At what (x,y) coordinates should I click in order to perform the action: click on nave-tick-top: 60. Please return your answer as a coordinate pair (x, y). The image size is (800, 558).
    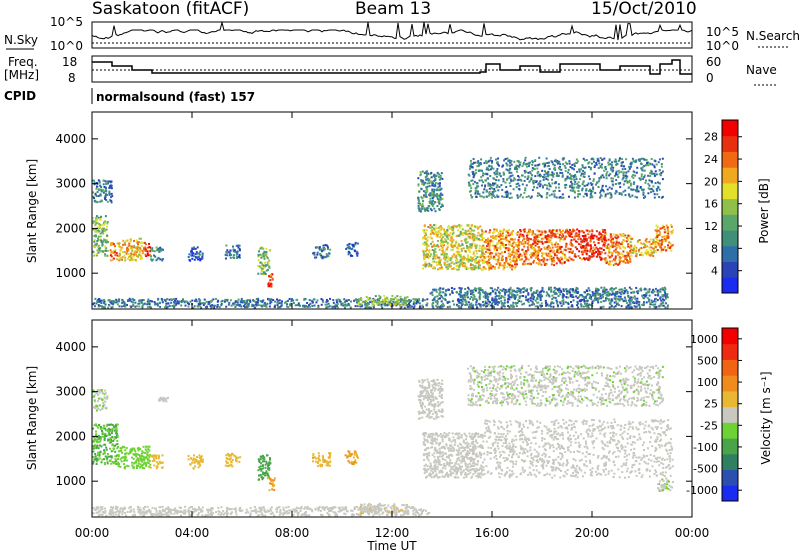
    Looking at the image, I should click on (713, 62).